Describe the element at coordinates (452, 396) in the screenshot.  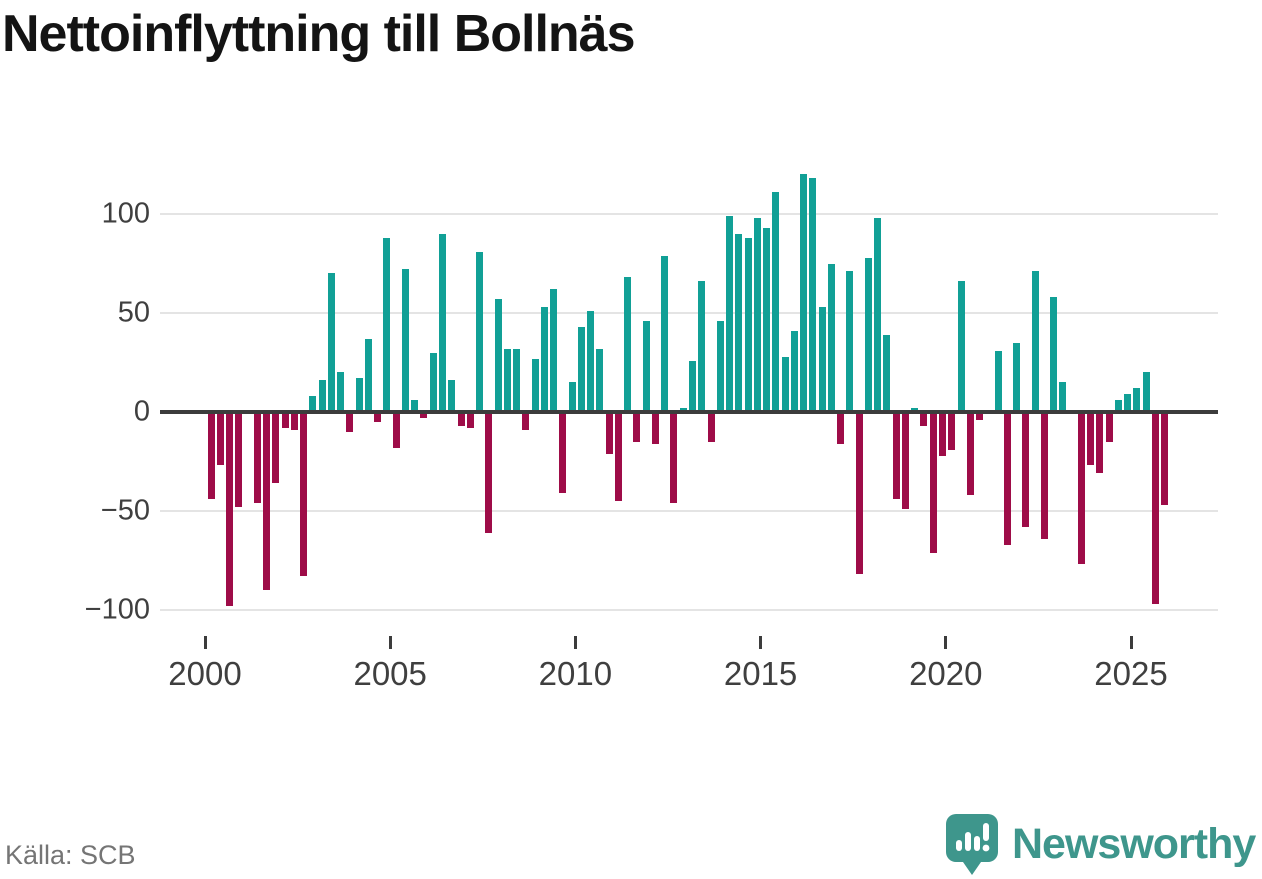
I see `bar-2006Q3` at that location.